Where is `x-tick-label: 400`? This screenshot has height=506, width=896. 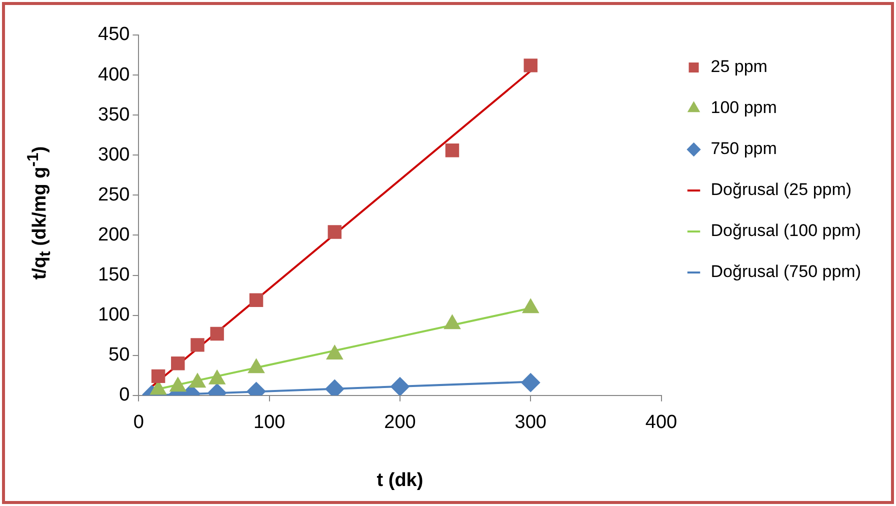
x-tick-label: 400 is located at coordinates (661, 423).